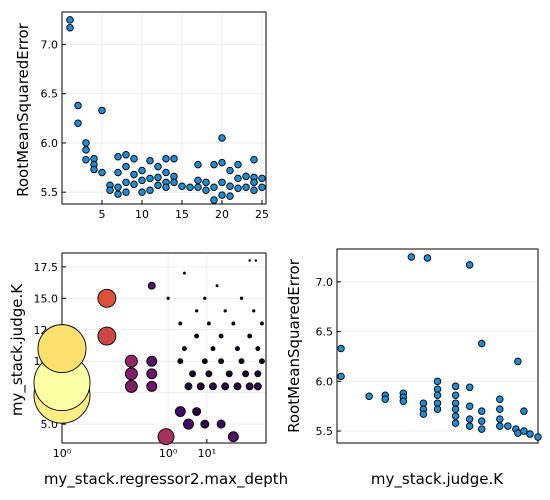 This screenshot has width=550, height=500. What do you see at coordinates (46, 267) in the screenshot?
I see `bottom-left-y-tick-label: 17.5` at bounding box center [46, 267].